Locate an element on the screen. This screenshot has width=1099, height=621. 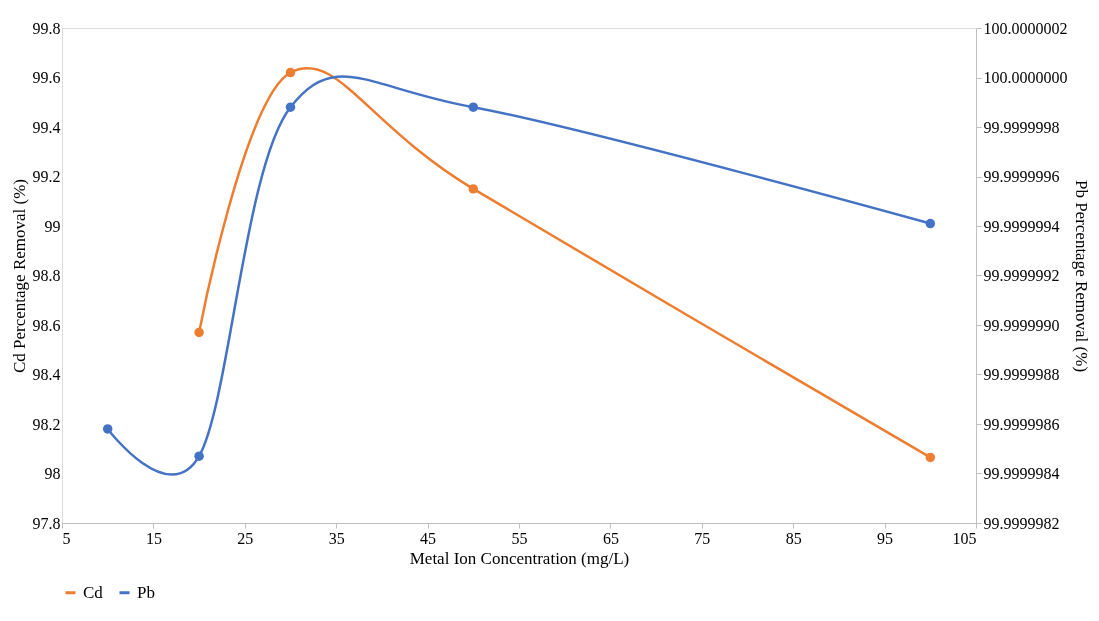
y-tick-label: 98 is located at coordinates (52, 473).